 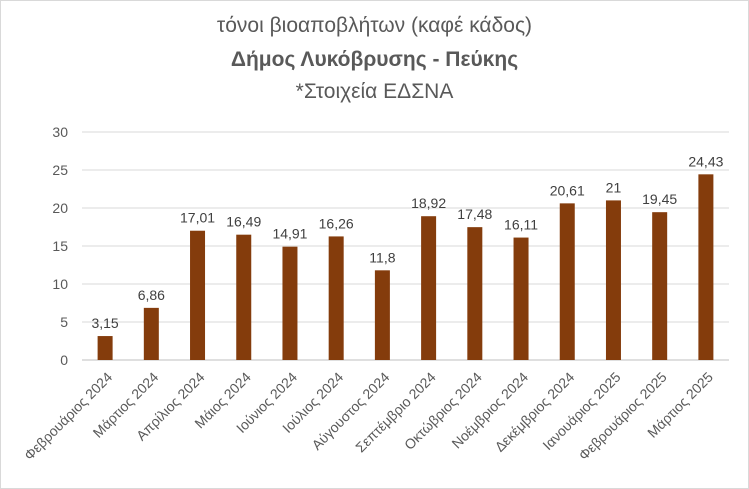 I want to click on chart-subtitle: Δήμος Λυκόβρυσης - Πεύκης, so click(x=374, y=59).